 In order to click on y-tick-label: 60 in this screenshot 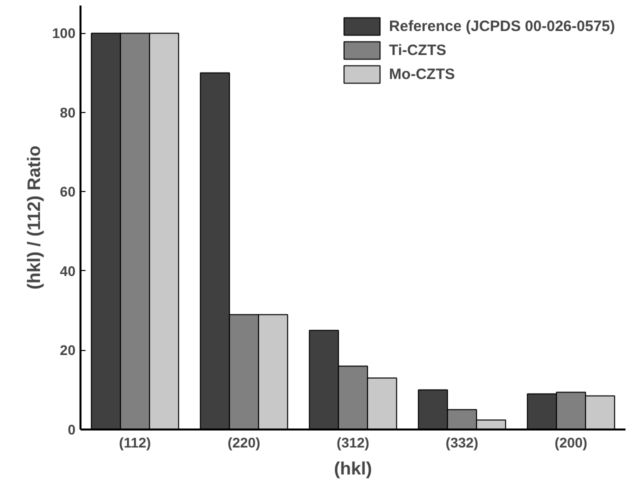, I will do `click(68, 192)`.